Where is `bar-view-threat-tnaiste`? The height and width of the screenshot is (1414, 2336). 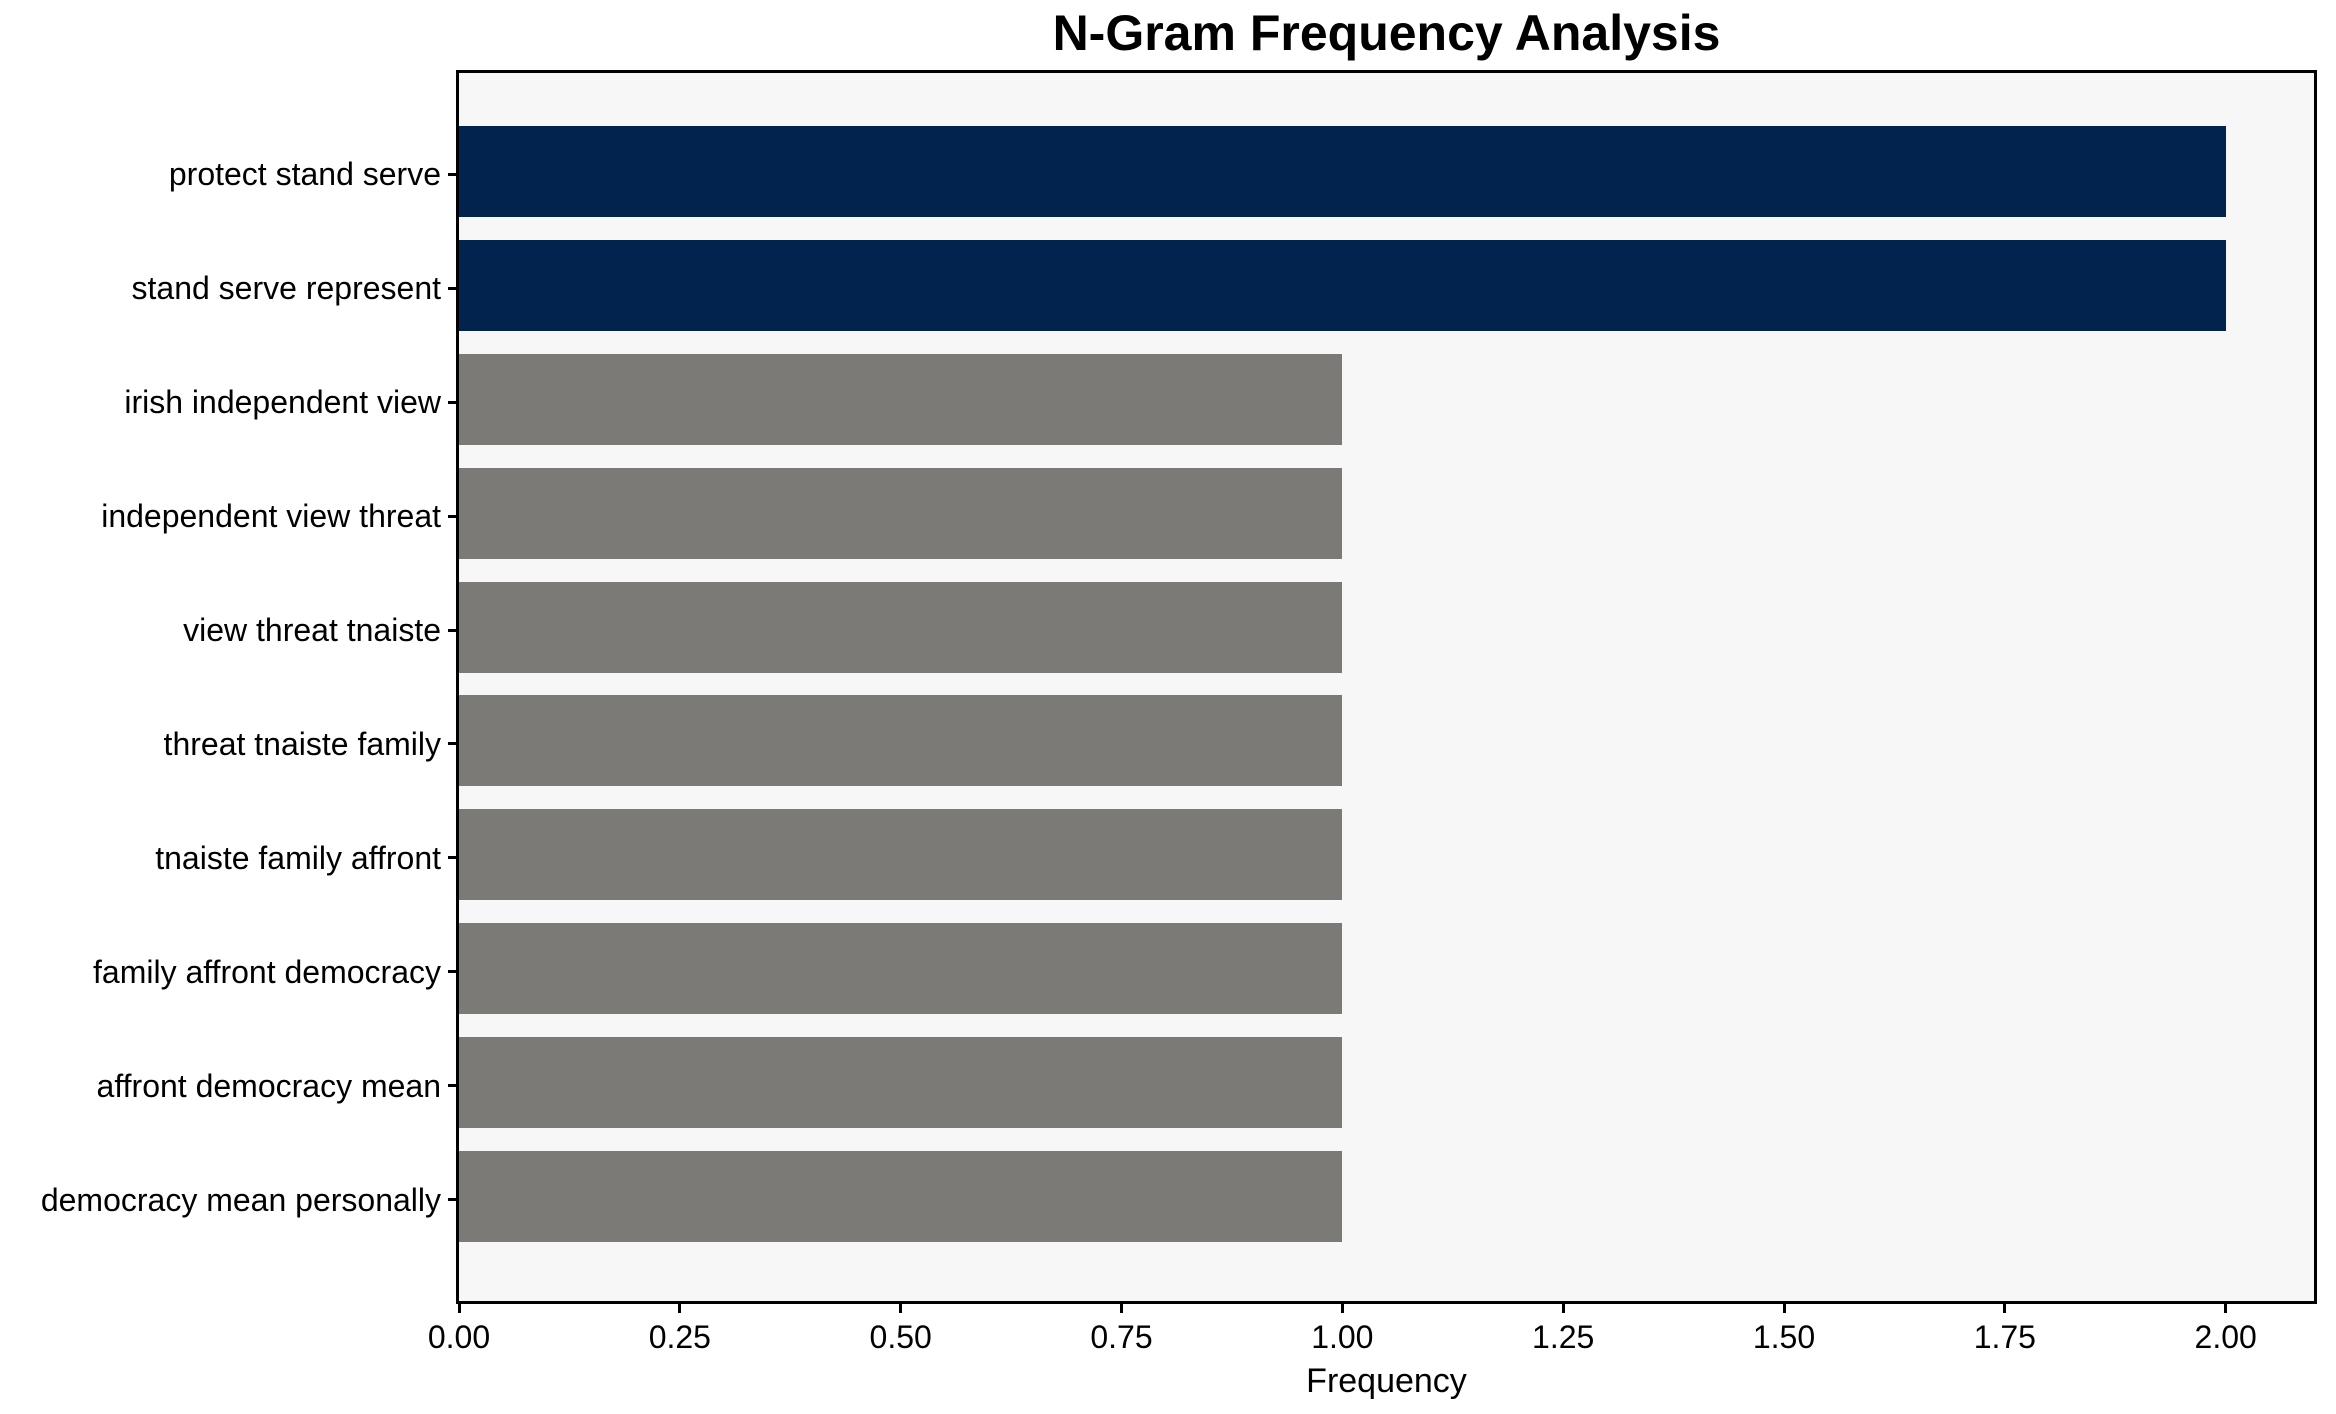
bar-view-threat-tnaiste is located at coordinates (901, 627).